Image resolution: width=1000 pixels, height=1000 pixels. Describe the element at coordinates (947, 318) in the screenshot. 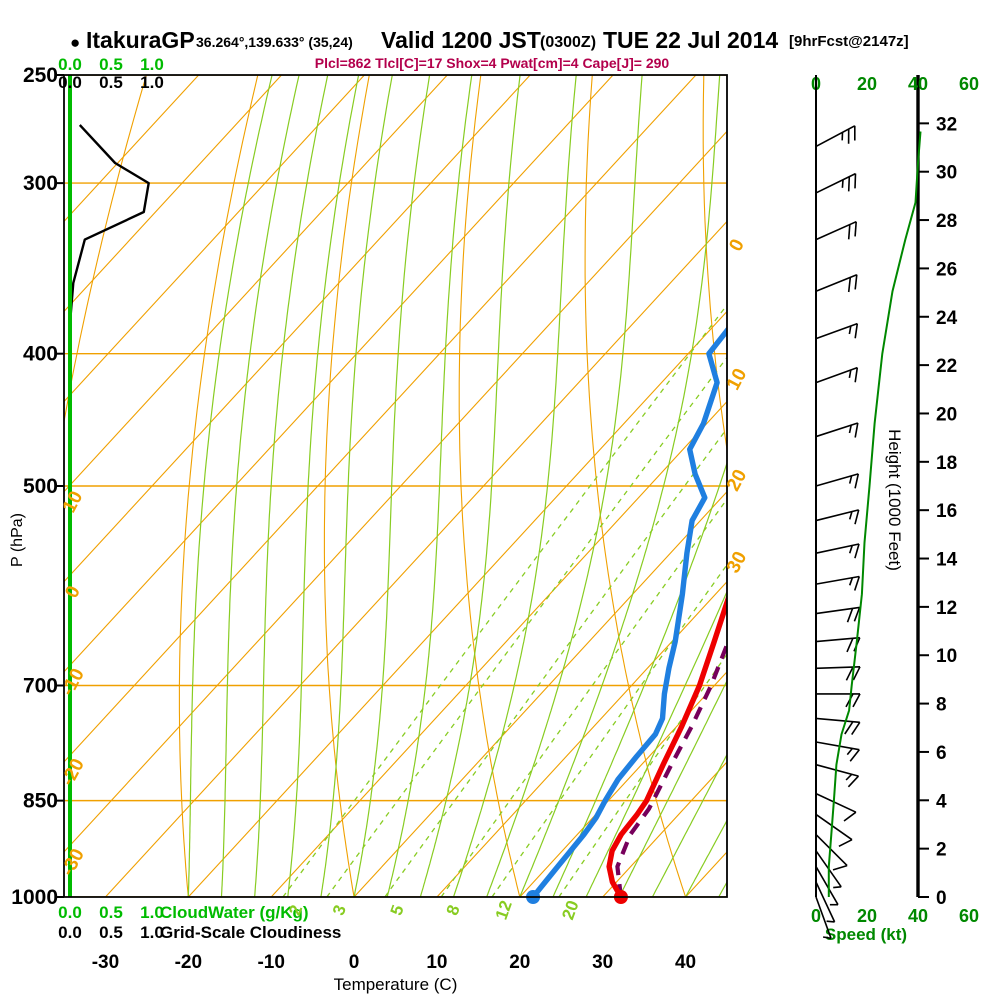

I see `height-tick-label: 24` at that location.